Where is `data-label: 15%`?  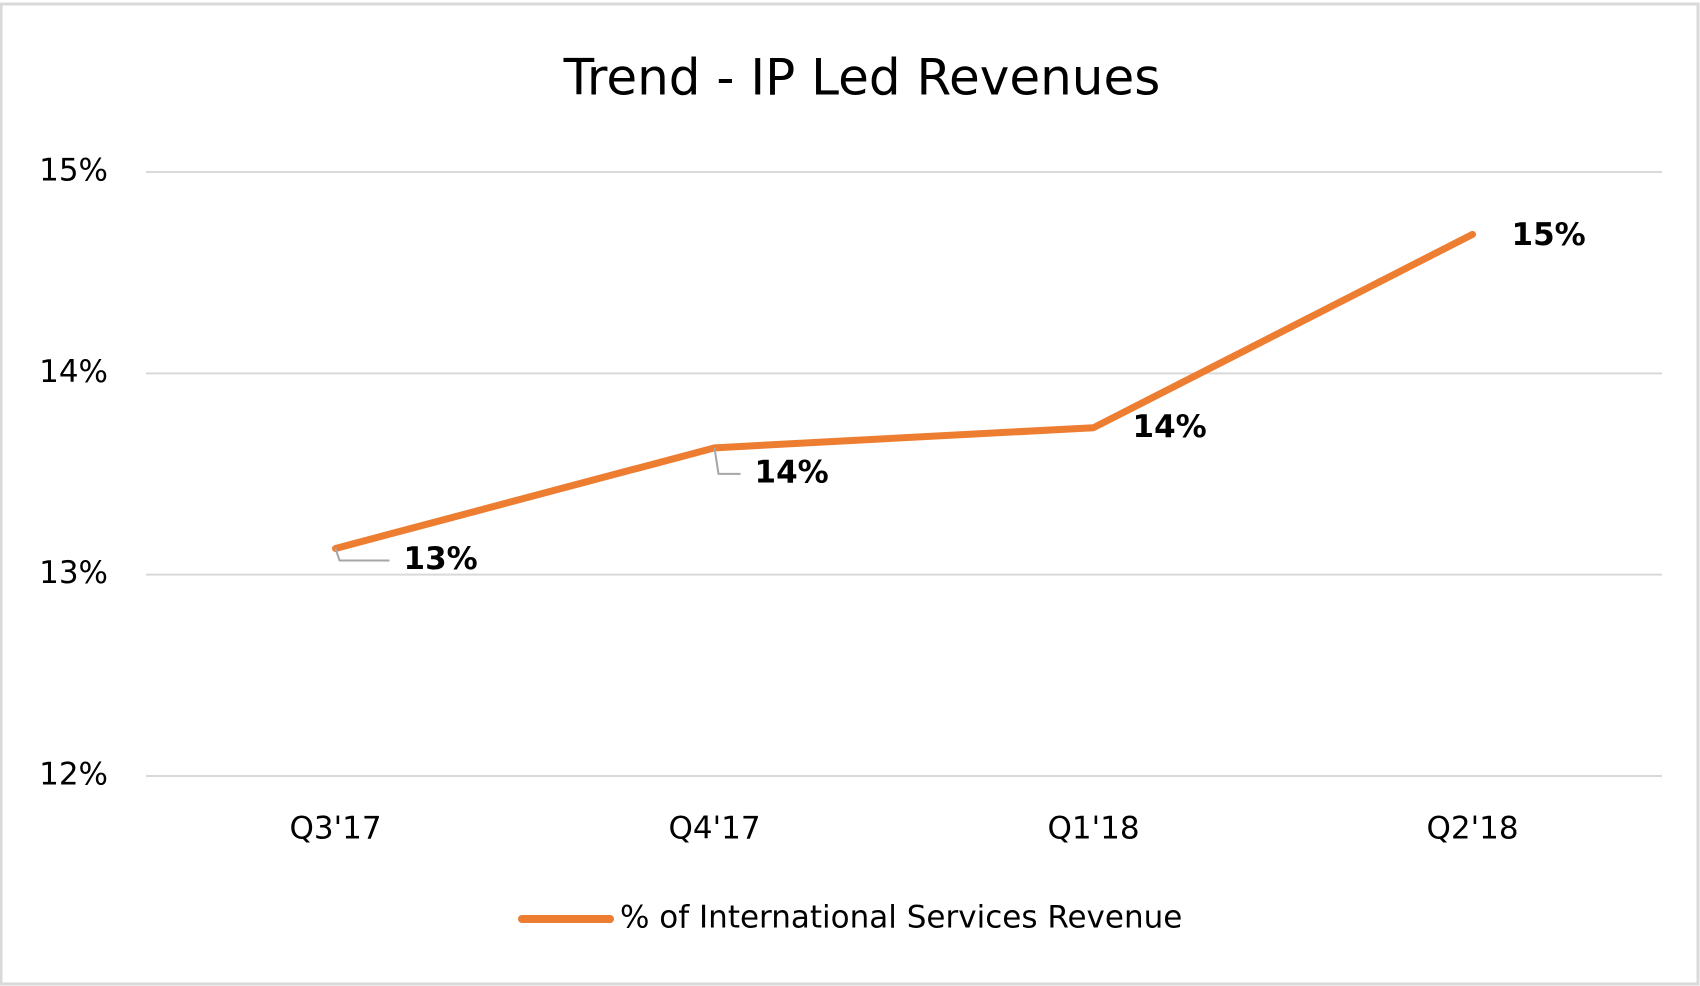
data-label: 15% is located at coordinates (1549, 235).